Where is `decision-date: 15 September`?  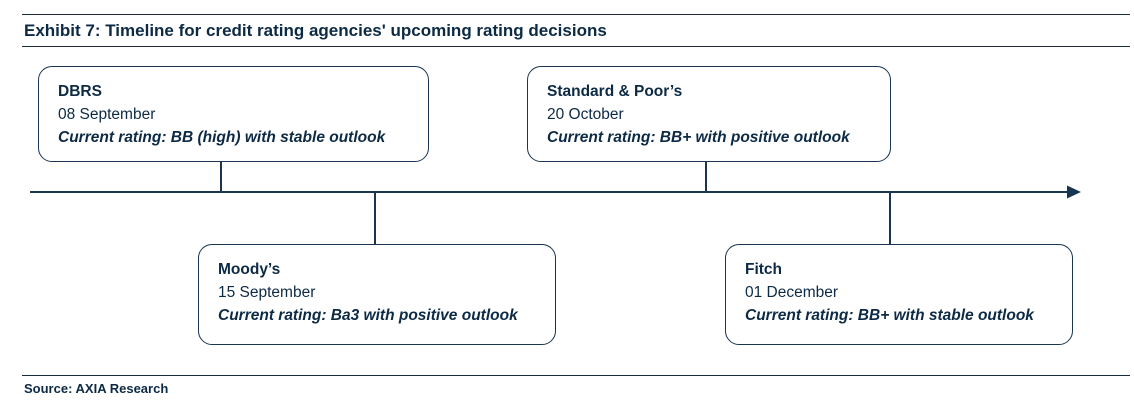
decision-date: 15 September is located at coordinates (267, 292).